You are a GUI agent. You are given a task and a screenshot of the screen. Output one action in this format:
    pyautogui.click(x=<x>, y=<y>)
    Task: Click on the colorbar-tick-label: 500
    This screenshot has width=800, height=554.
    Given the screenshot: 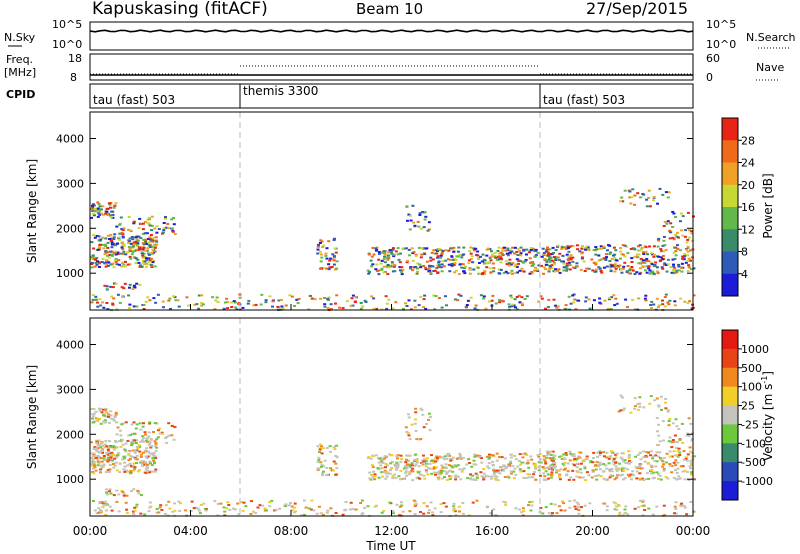 What is the action you would take?
    pyautogui.click(x=751, y=368)
    